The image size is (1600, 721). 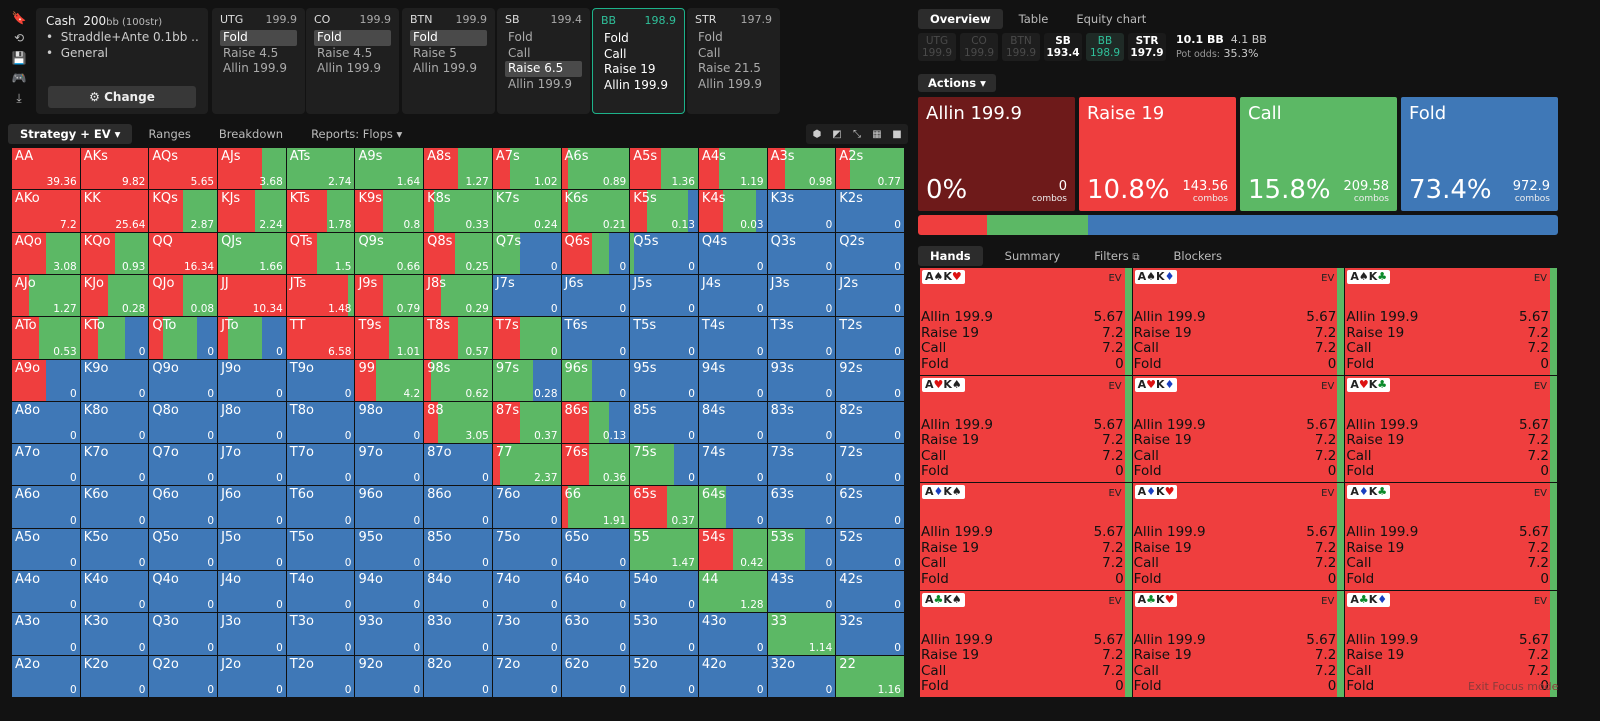 What do you see at coordinates (114, 380) in the screenshot?
I see `matrix-cell: K9o 0` at bounding box center [114, 380].